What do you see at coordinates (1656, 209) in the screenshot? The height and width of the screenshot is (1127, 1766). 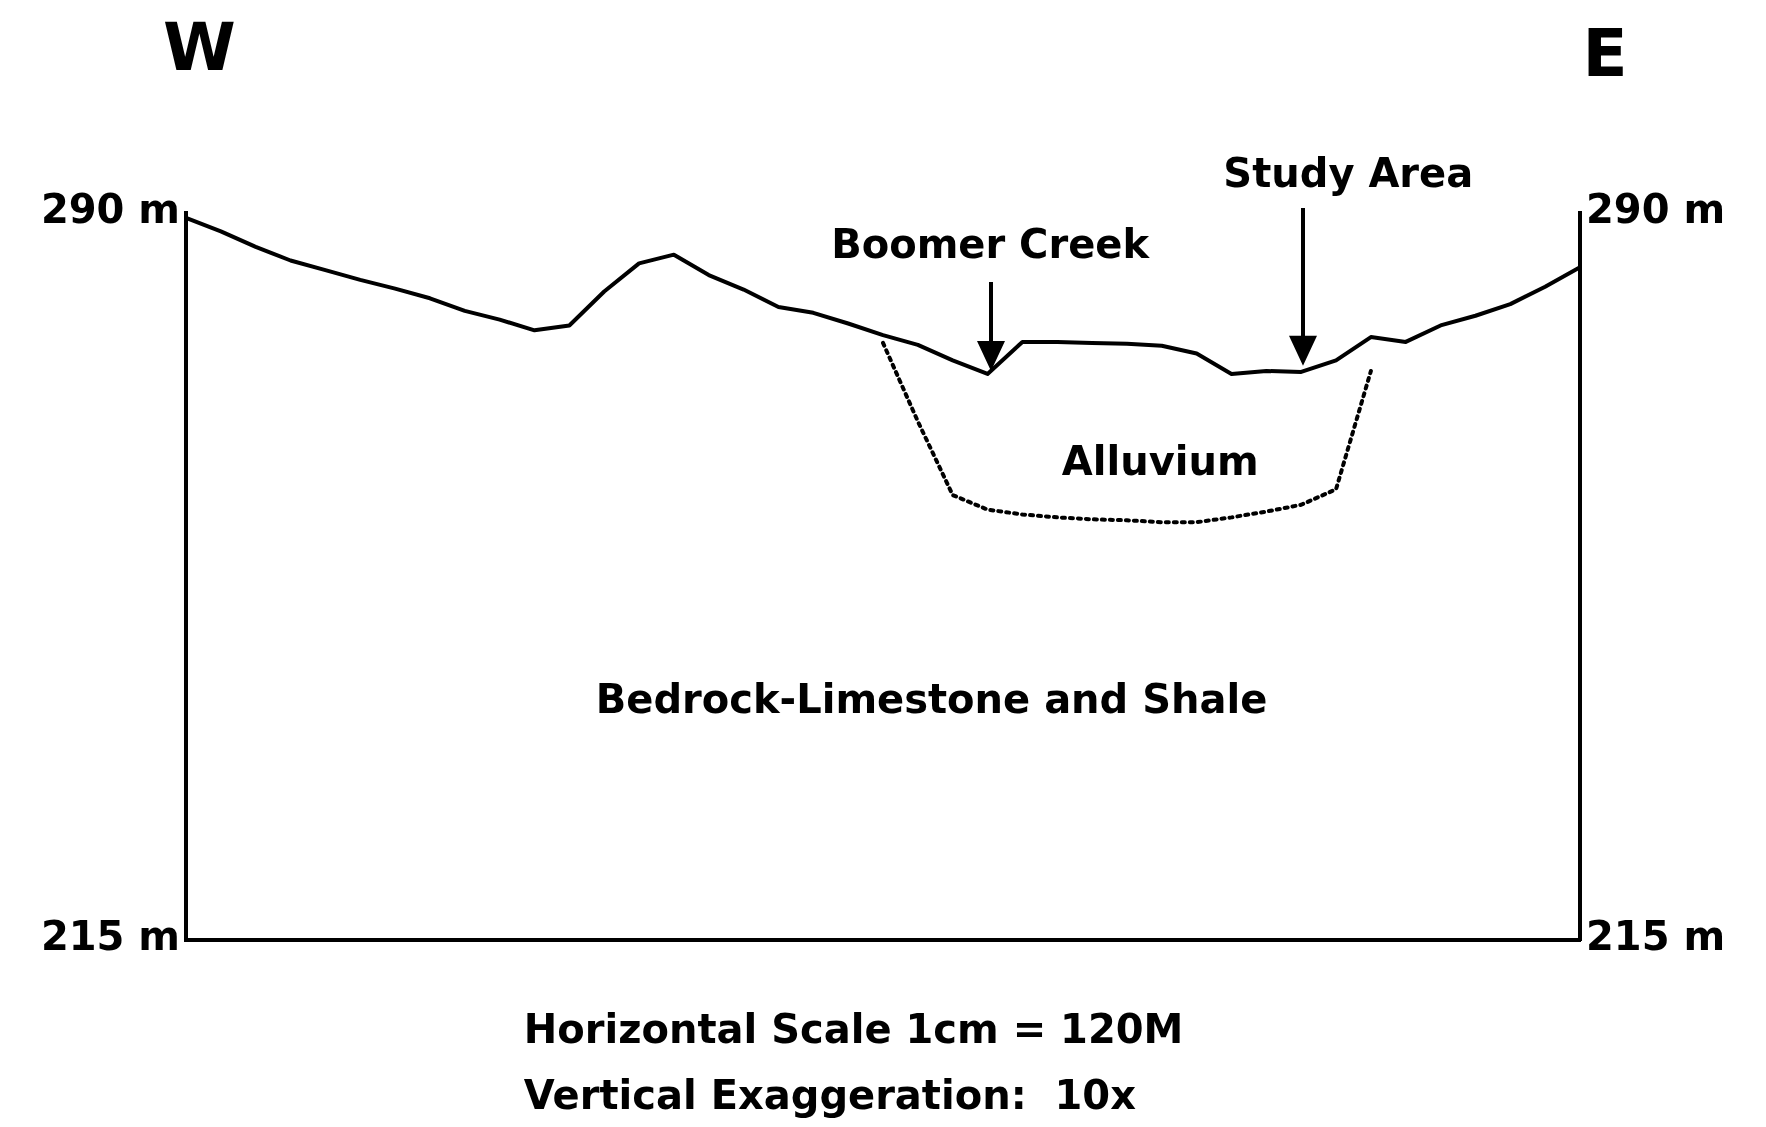 I see `y2-tick-label: 290 m` at bounding box center [1656, 209].